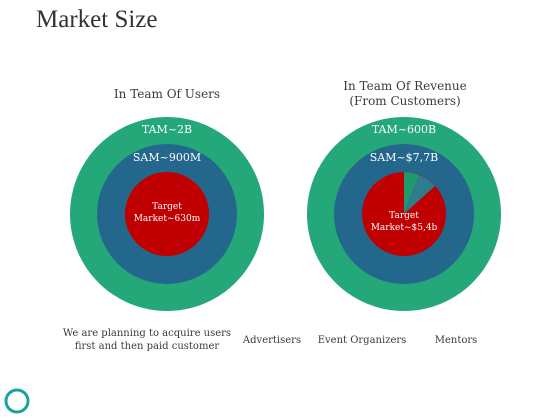  What do you see at coordinates (411, 193) in the screenshot?
I see `revenue-slice-green` at bounding box center [411, 193].